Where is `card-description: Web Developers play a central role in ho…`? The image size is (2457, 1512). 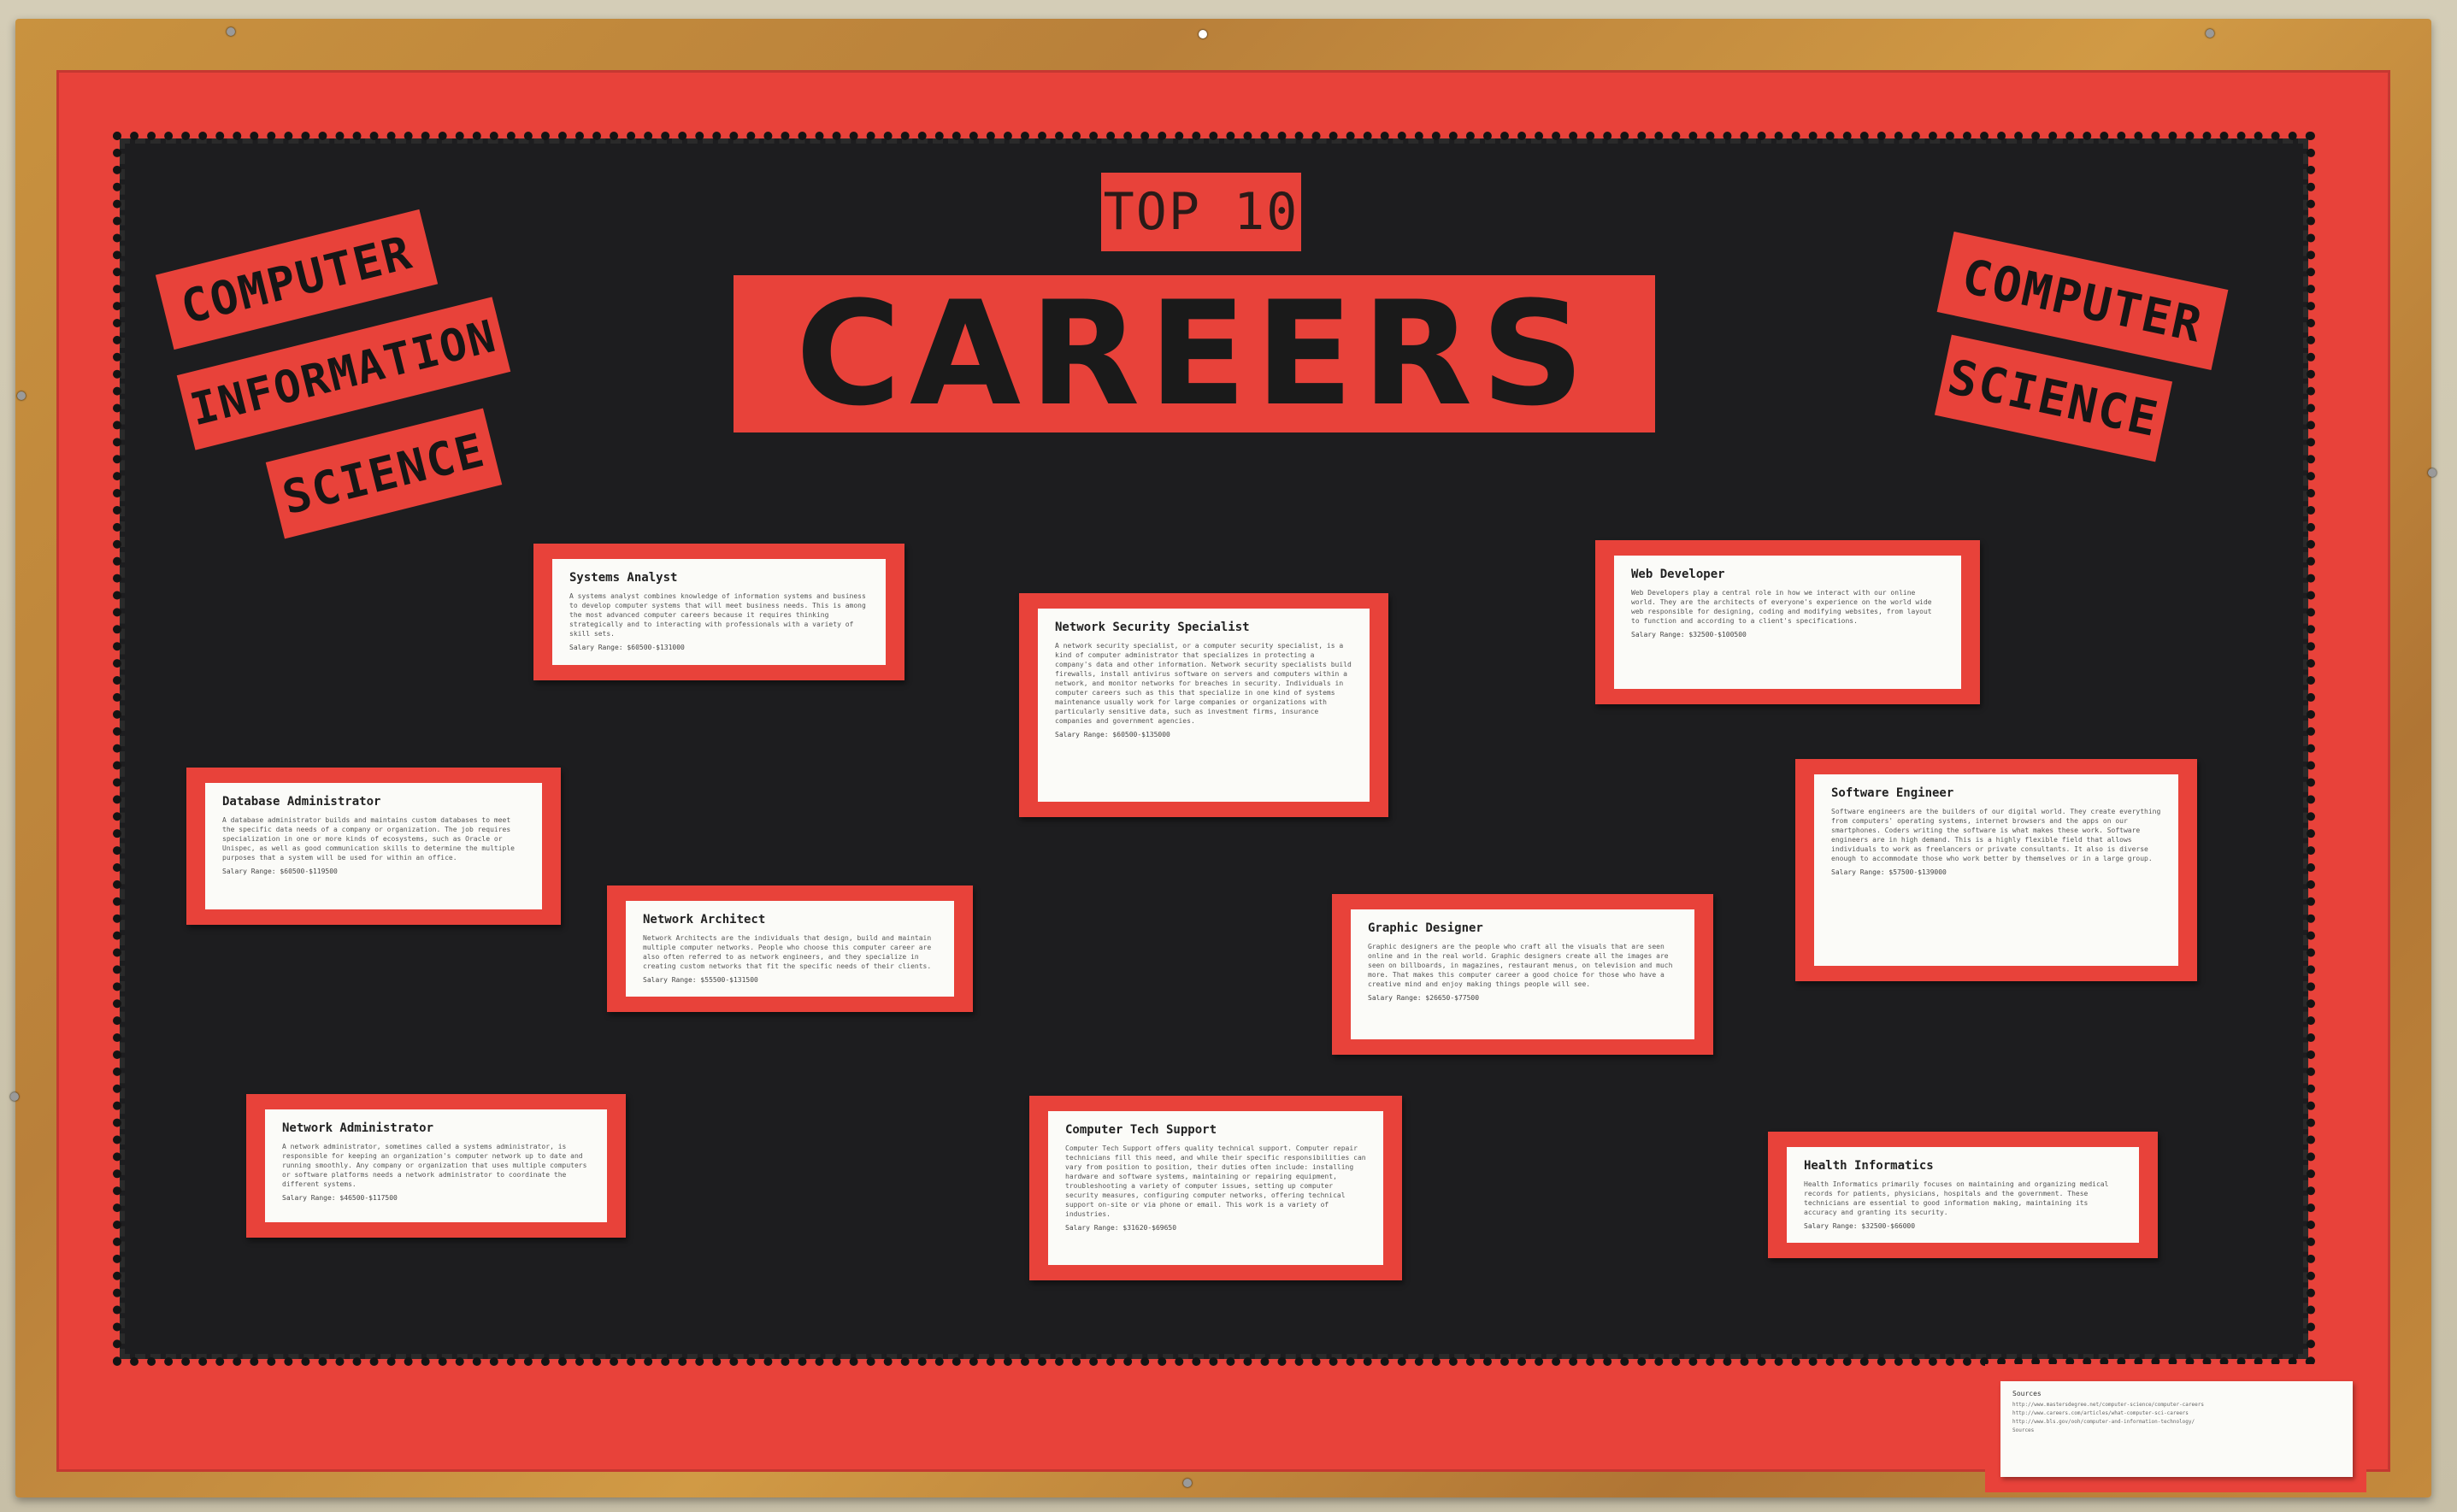
card-description: Web Developers play a central role in ho… is located at coordinates (1782, 607).